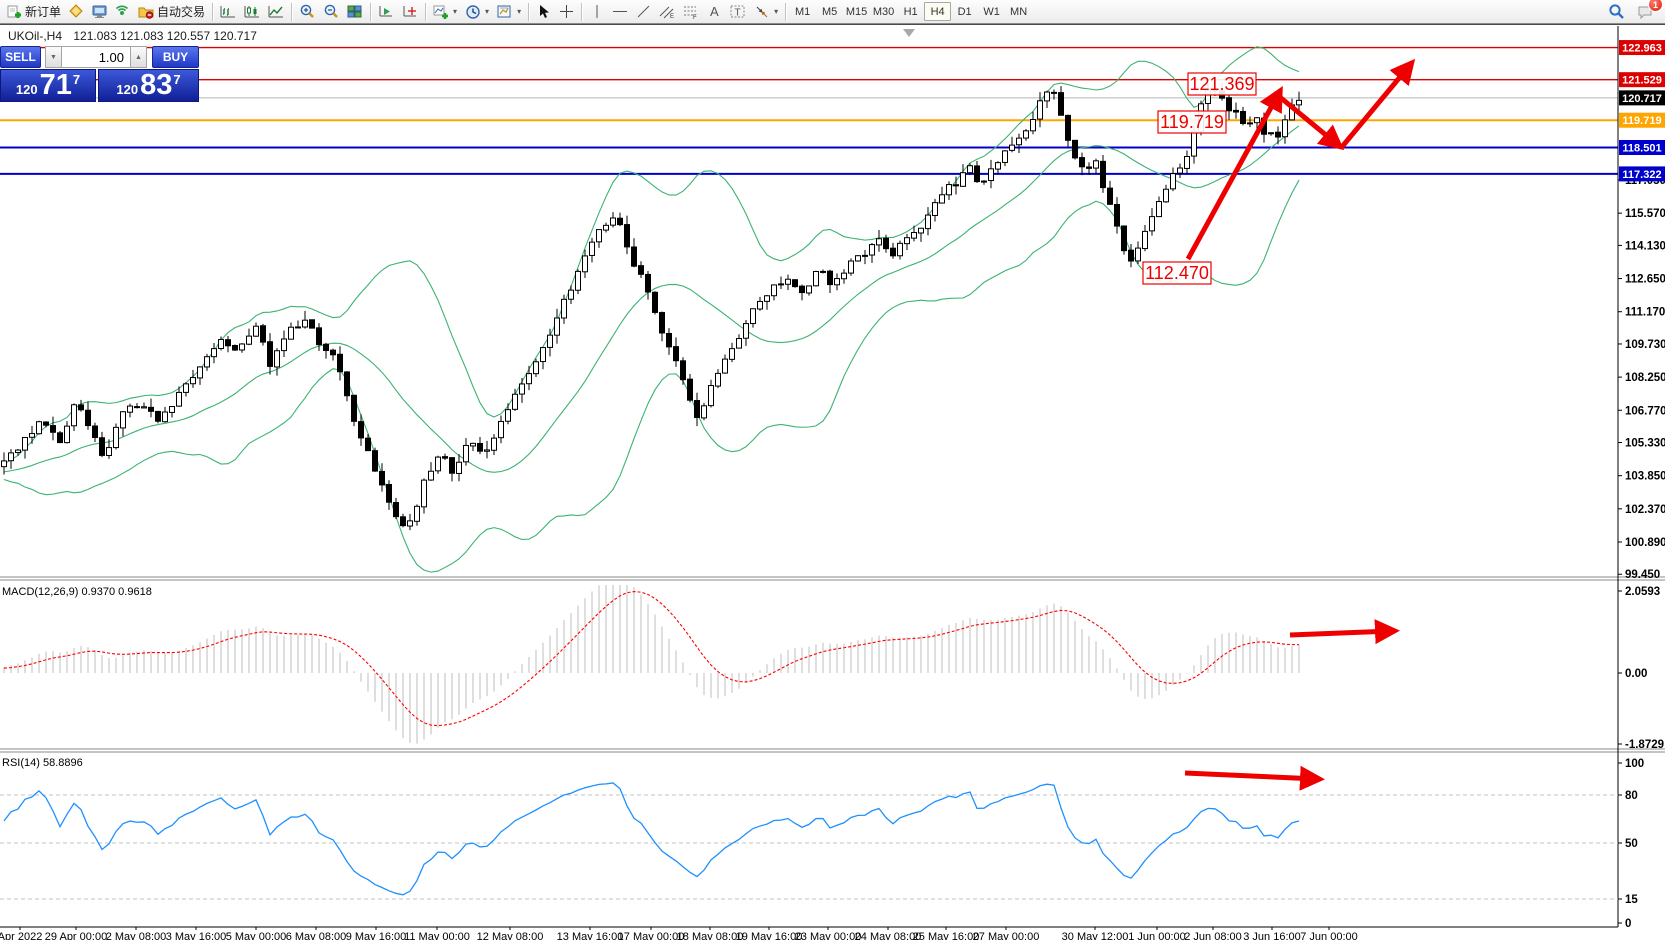 Image resolution: width=1665 pixels, height=940 pixels. I want to click on volume-stepper: ▼ ▲, so click(96, 57).